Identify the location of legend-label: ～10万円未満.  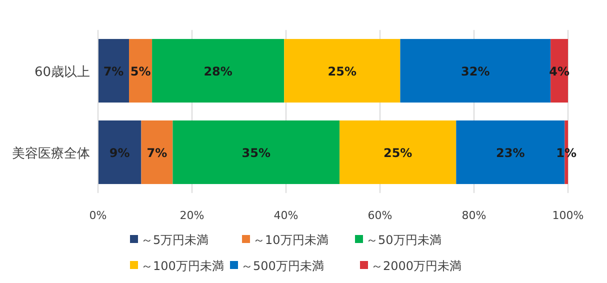
(290, 240).